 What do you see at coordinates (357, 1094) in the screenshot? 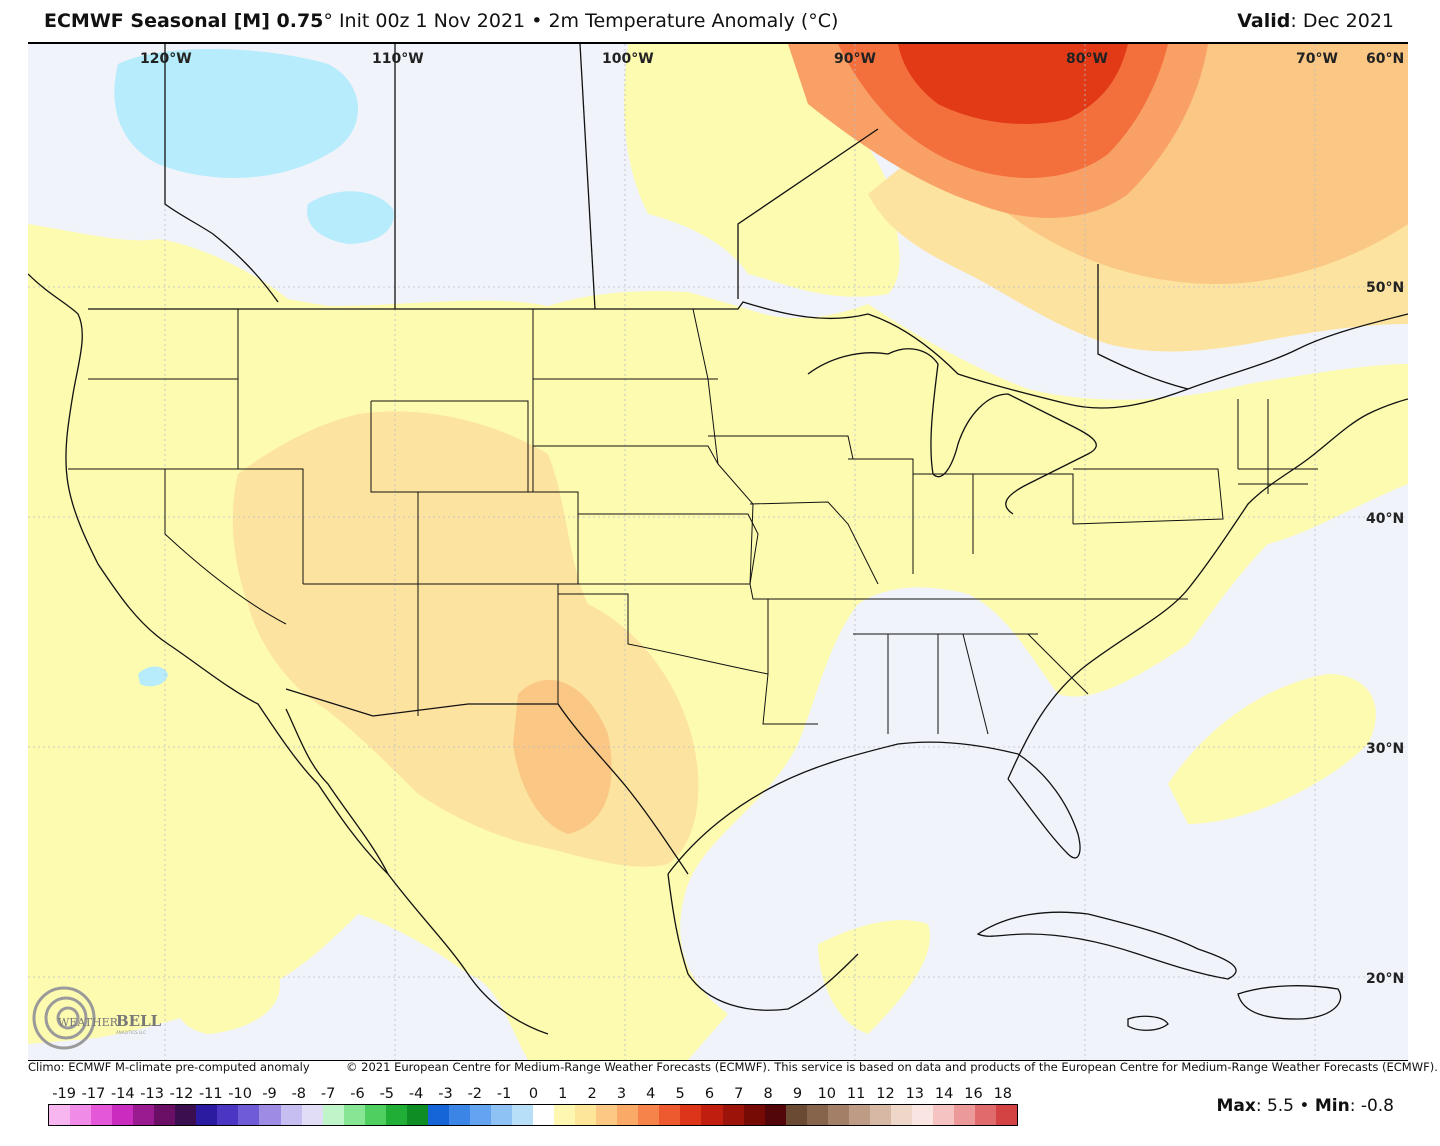
I see `colorbar-label: -6` at bounding box center [357, 1094].